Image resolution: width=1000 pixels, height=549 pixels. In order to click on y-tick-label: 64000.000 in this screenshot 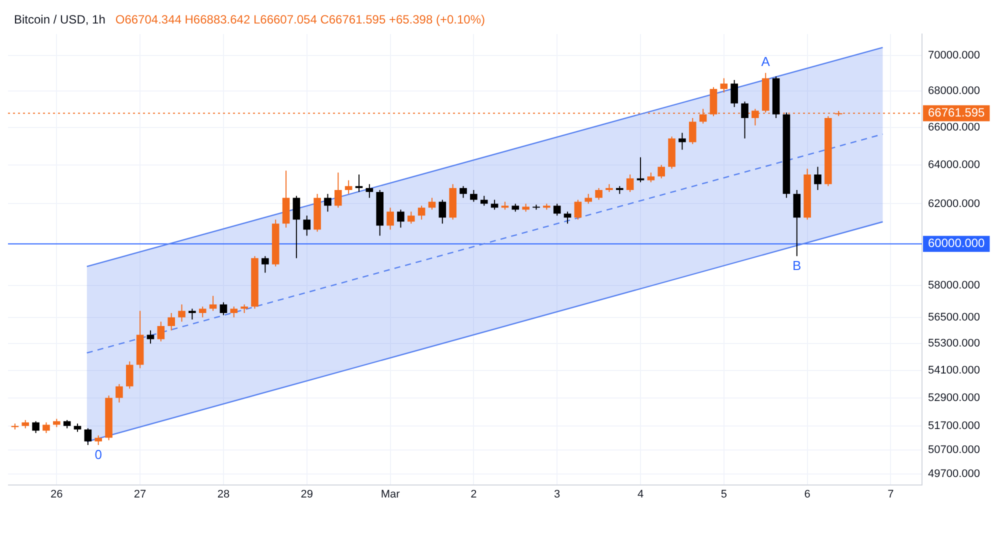, I will do `click(954, 164)`.